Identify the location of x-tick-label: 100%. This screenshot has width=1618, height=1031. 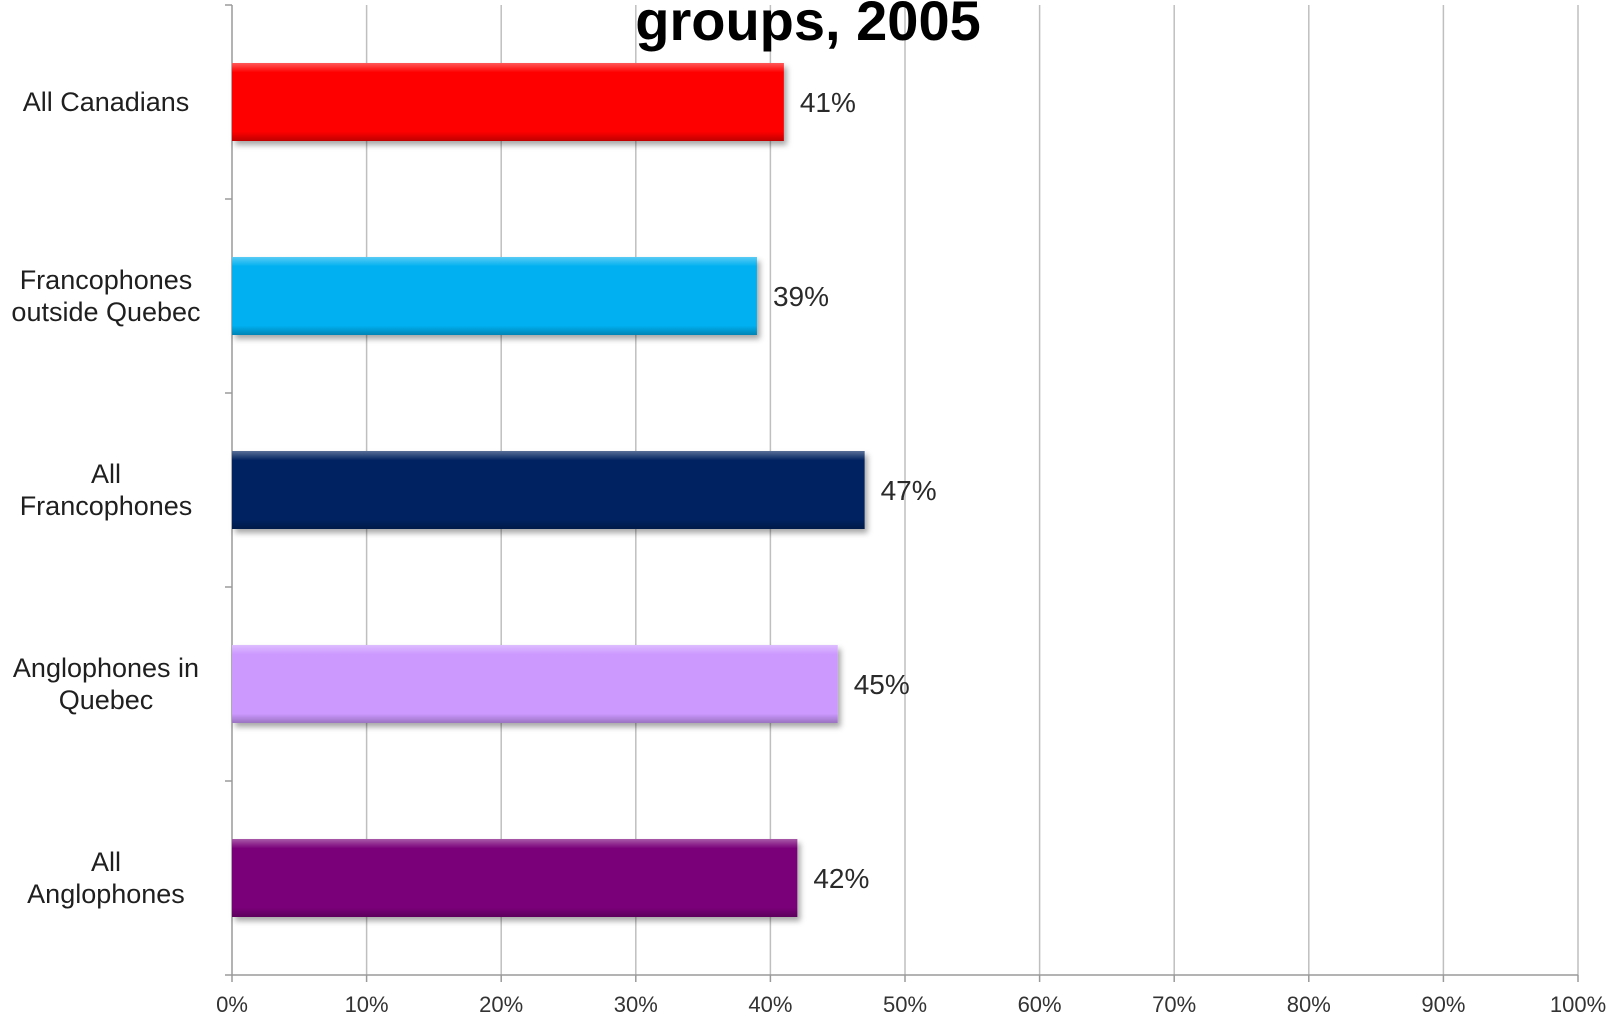
(1578, 1004).